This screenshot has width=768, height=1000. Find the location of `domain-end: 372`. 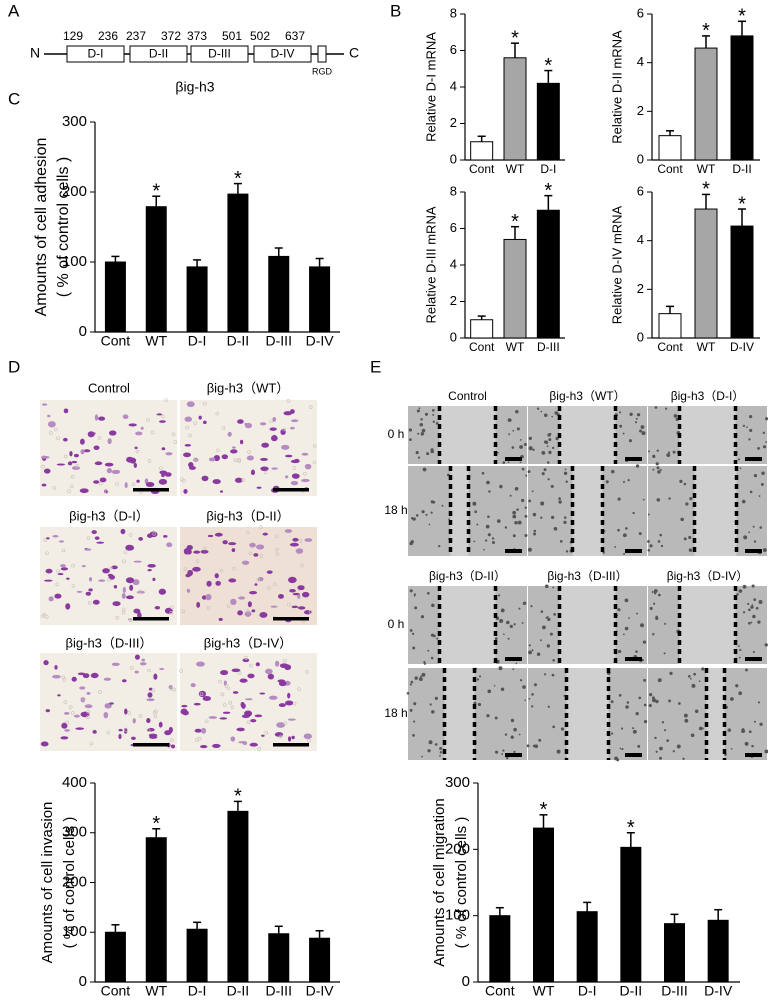

domain-end: 372 is located at coordinates (171, 36).